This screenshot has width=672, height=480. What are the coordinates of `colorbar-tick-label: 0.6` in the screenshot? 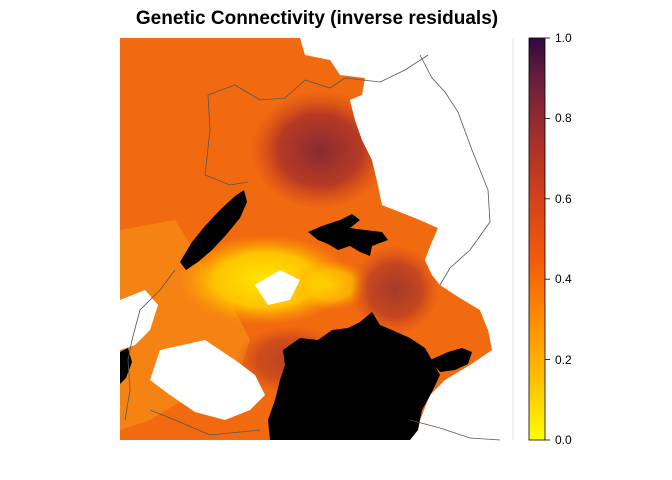 It's located at (563, 198).